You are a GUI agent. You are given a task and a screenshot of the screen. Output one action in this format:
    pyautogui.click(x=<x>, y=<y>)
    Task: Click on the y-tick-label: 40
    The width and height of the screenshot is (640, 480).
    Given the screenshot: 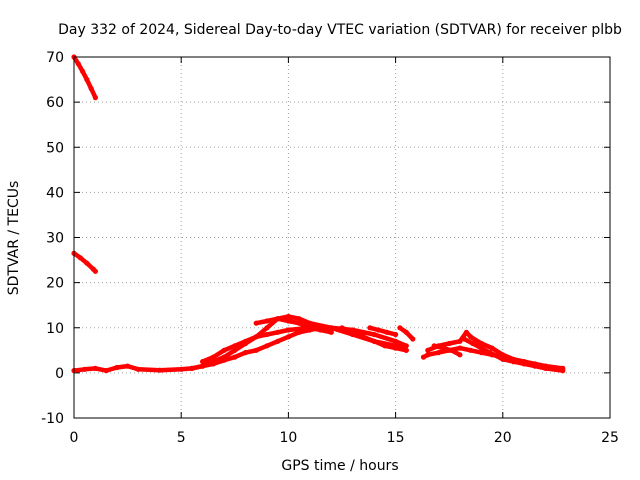 What is the action you would take?
    pyautogui.click(x=55, y=193)
    